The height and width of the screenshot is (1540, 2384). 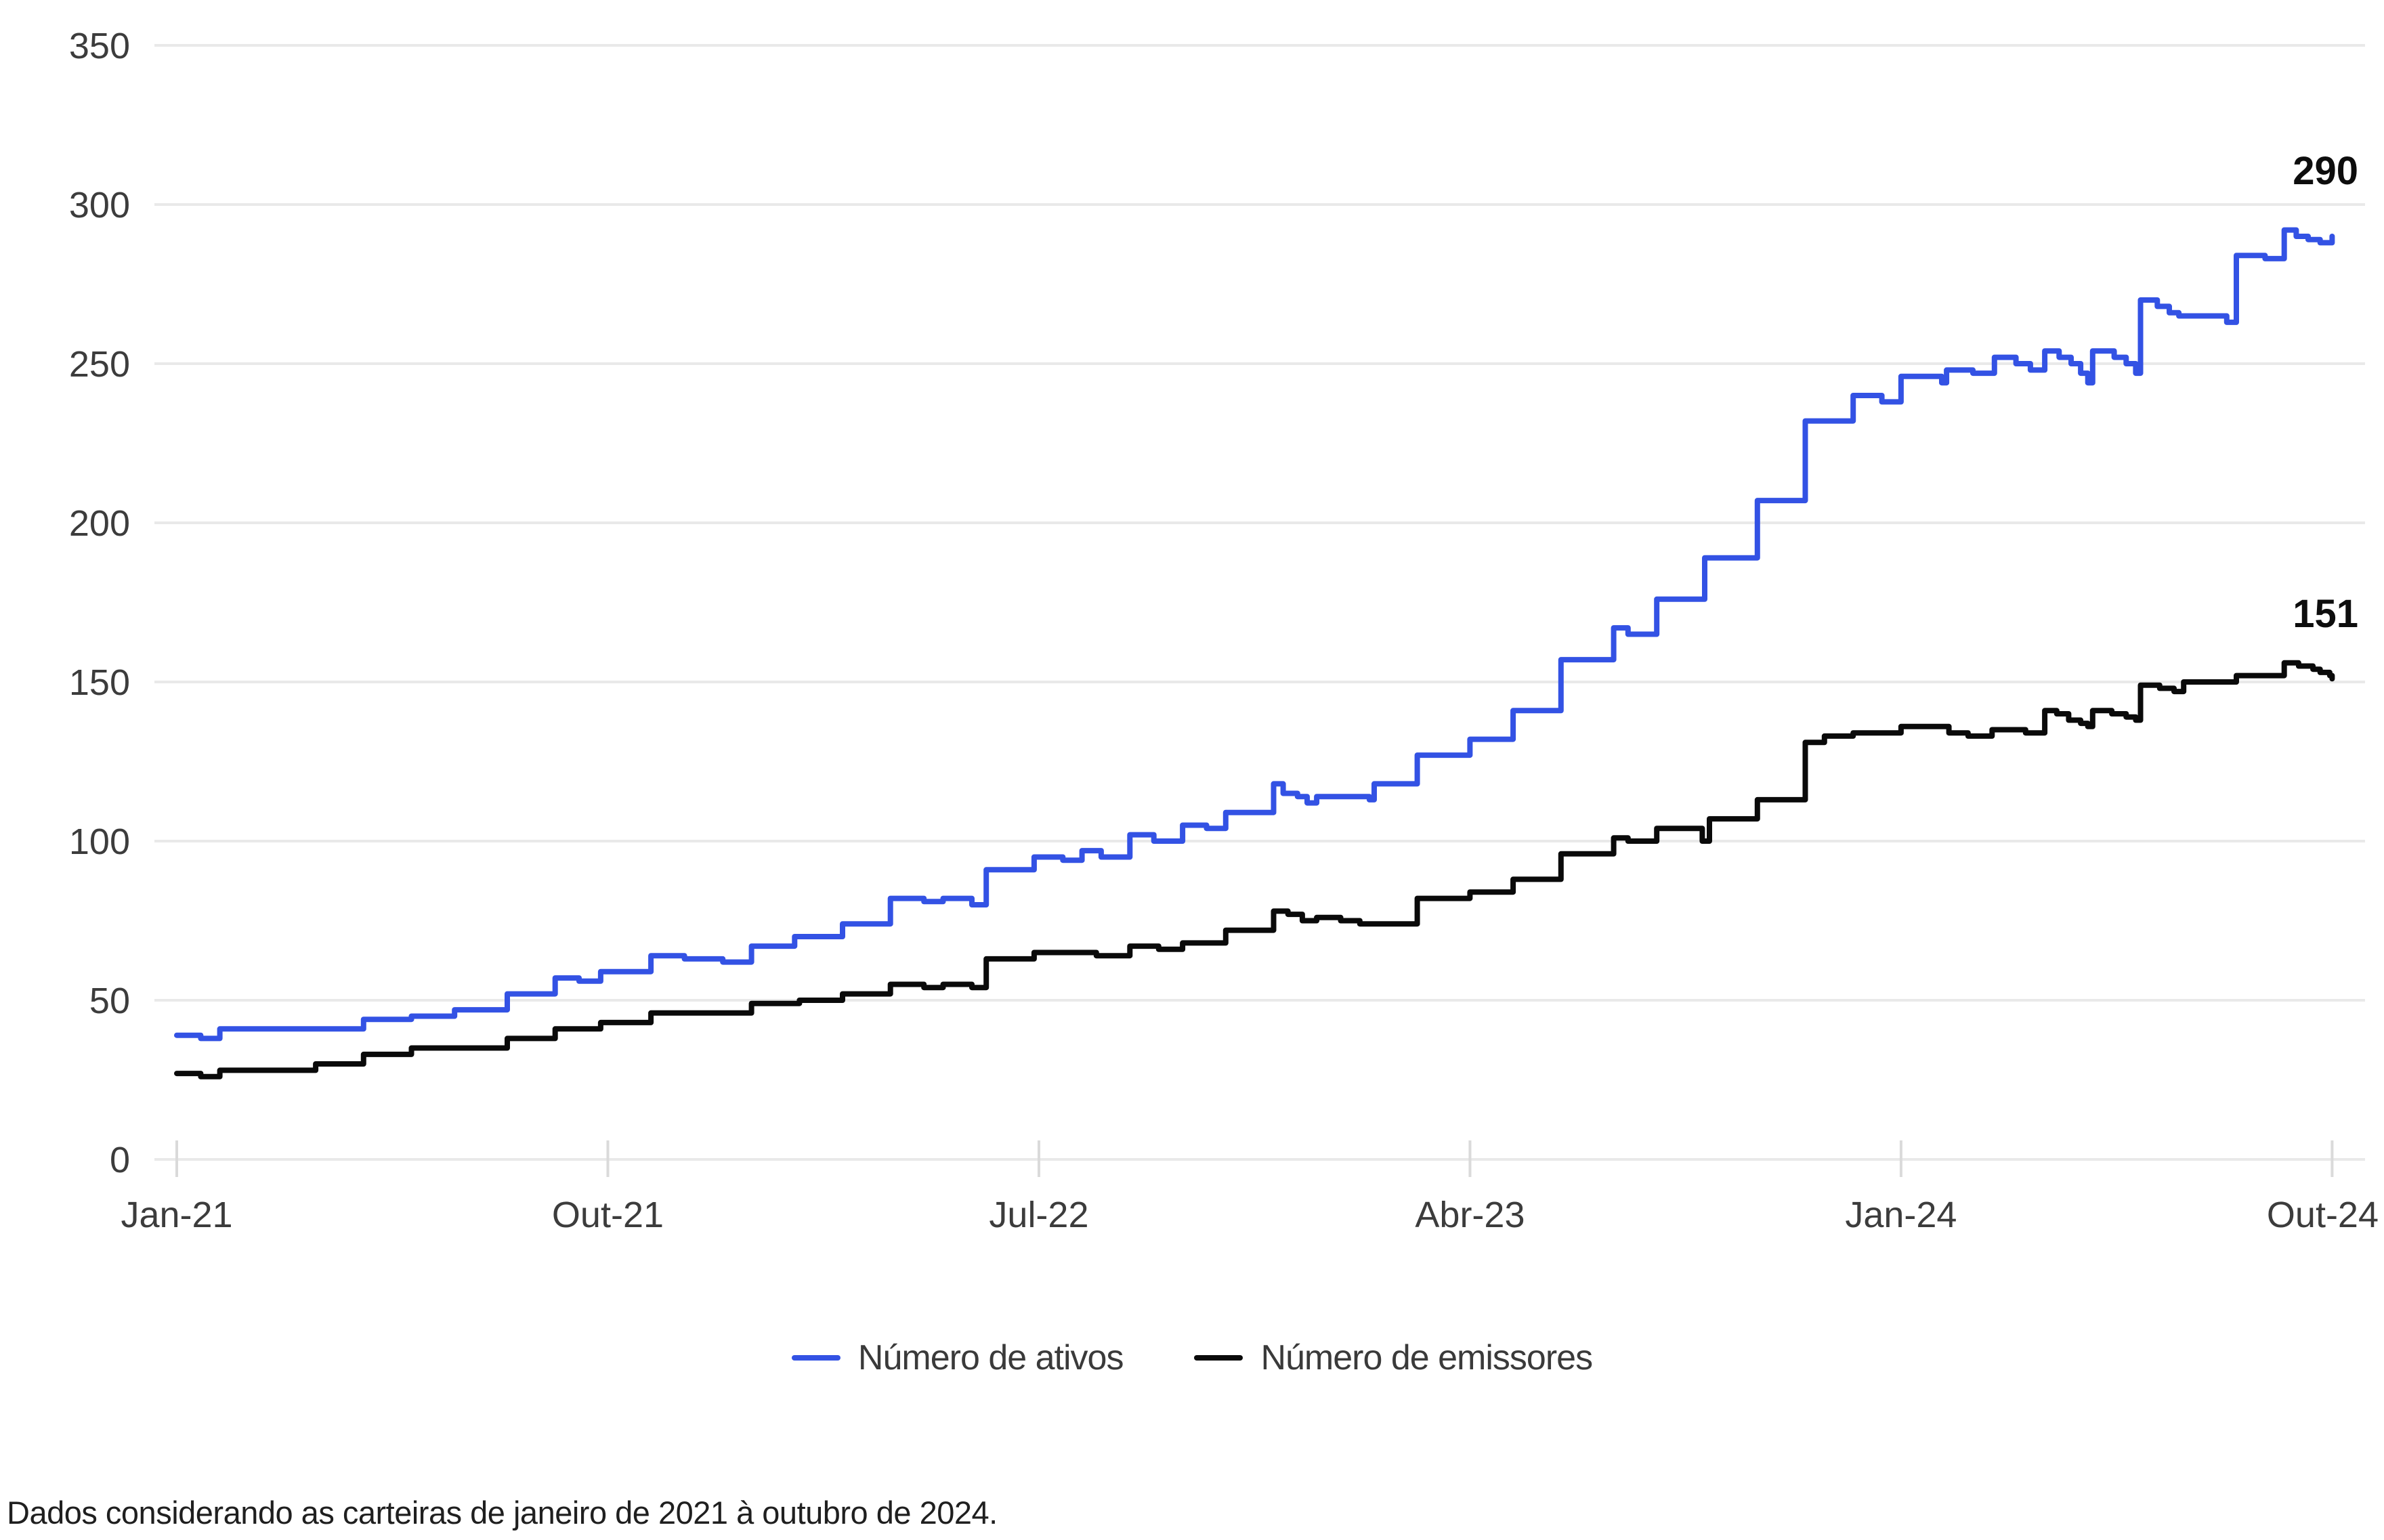 I want to click on x-axis-label-Out-24: Out-24, so click(x=2323, y=1215).